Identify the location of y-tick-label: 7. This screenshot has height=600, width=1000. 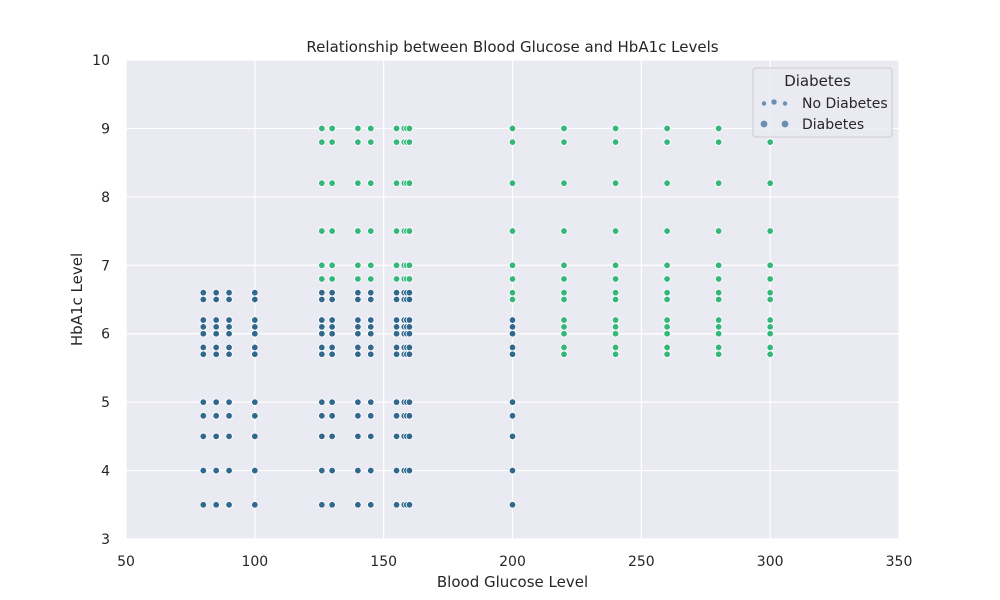
(105, 266).